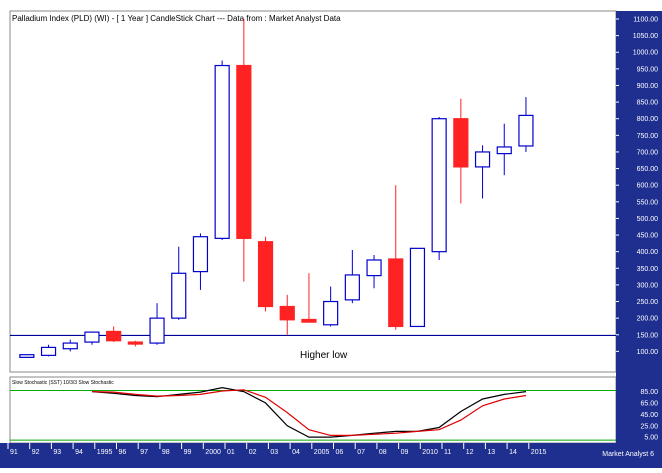 The width and height of the screenshot is (662, 473). What do you see at coordinates (383, 452) in the screenshot?
I see `x-tick-label: 08` at bounding box center [383, 452].